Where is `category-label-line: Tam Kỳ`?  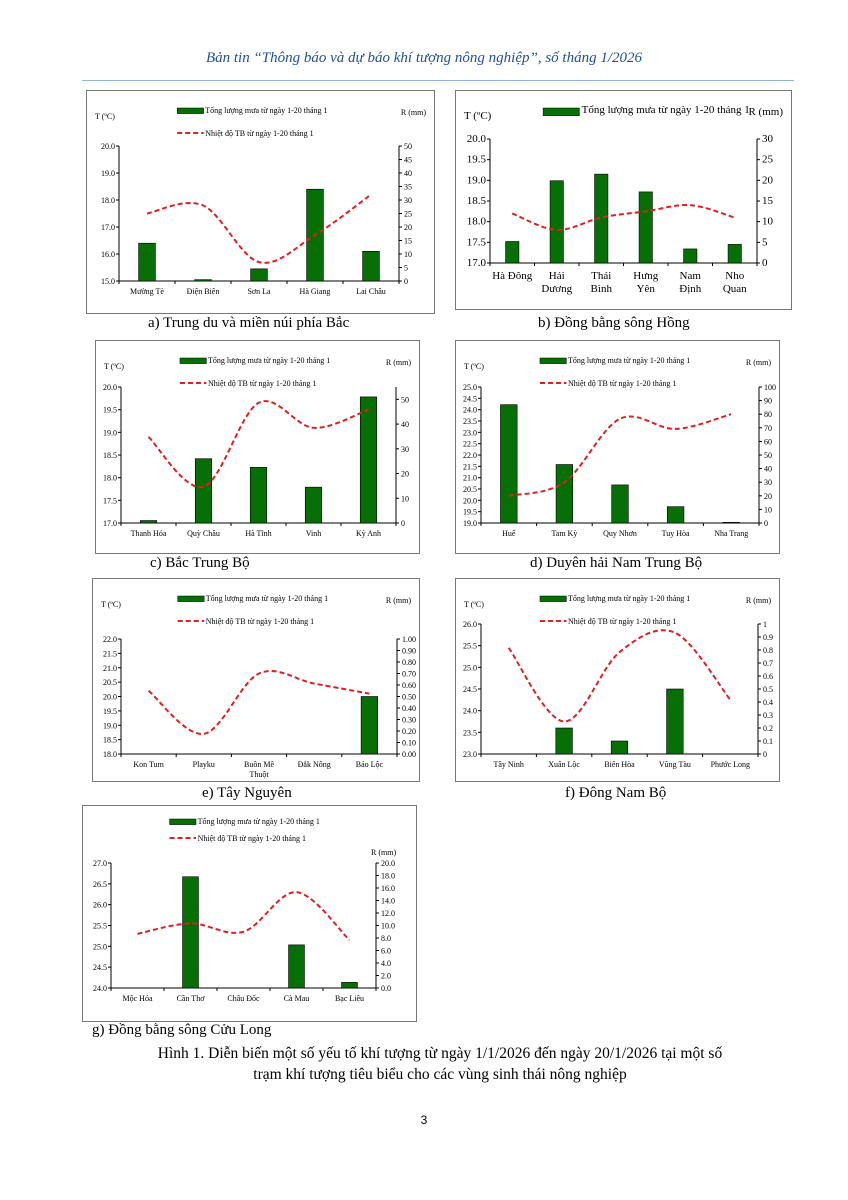
category-label-line: Tam Kỳ is located at coordinates (564, 533).